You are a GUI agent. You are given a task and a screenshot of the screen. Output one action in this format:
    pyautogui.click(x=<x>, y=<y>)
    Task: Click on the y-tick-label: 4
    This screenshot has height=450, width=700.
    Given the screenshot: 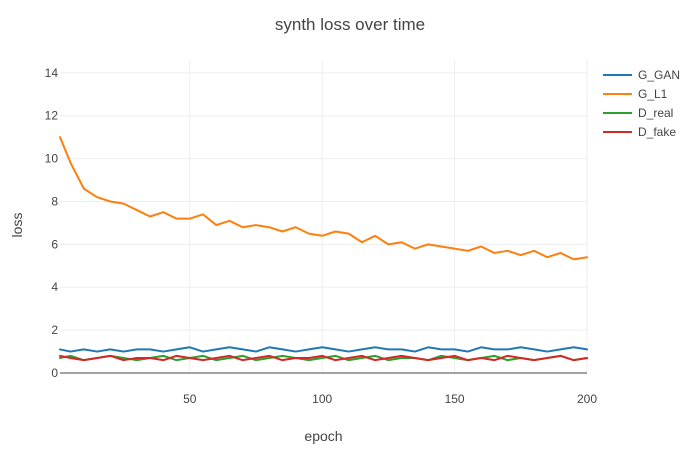 What is the action you would take?
    pyautogui.click(x=54, y=287)
    